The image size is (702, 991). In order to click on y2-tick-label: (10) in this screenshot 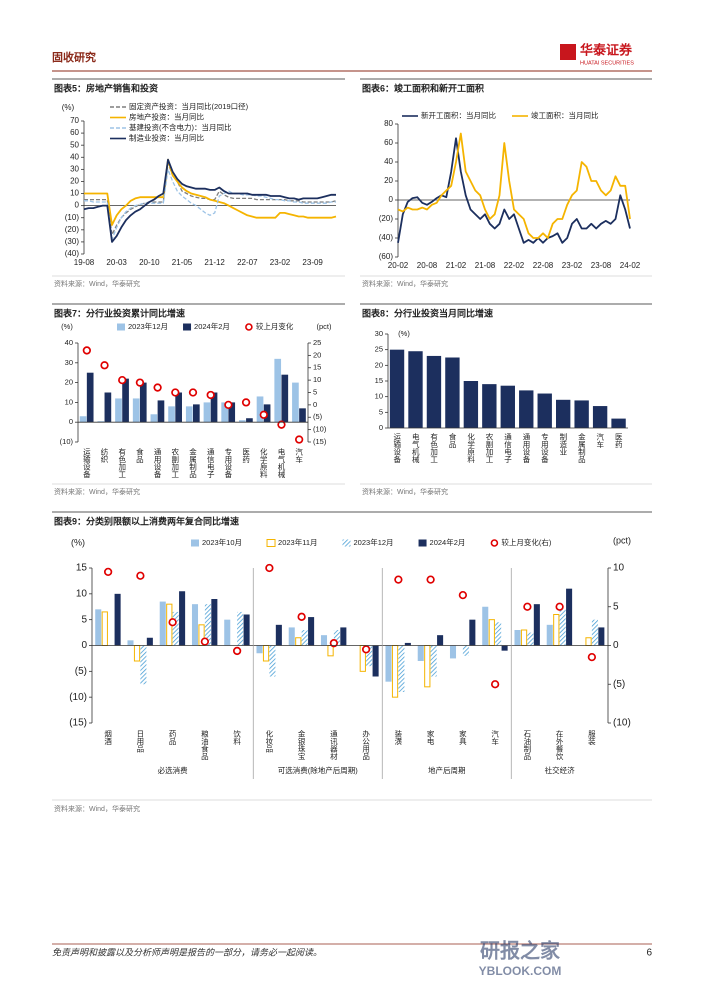, I will do `click(622, 723)`.